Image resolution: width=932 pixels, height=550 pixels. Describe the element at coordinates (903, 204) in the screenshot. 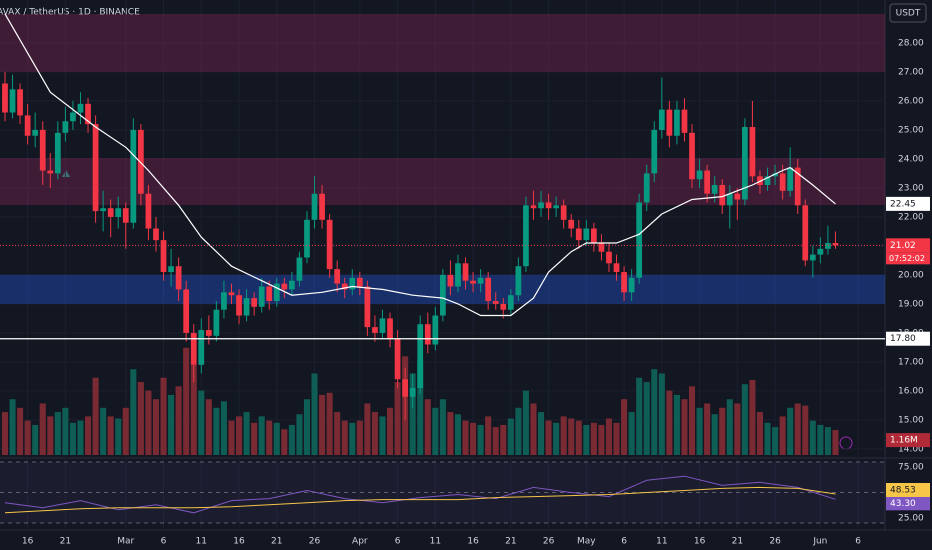

I see `ma-label: 22.45` at that location.